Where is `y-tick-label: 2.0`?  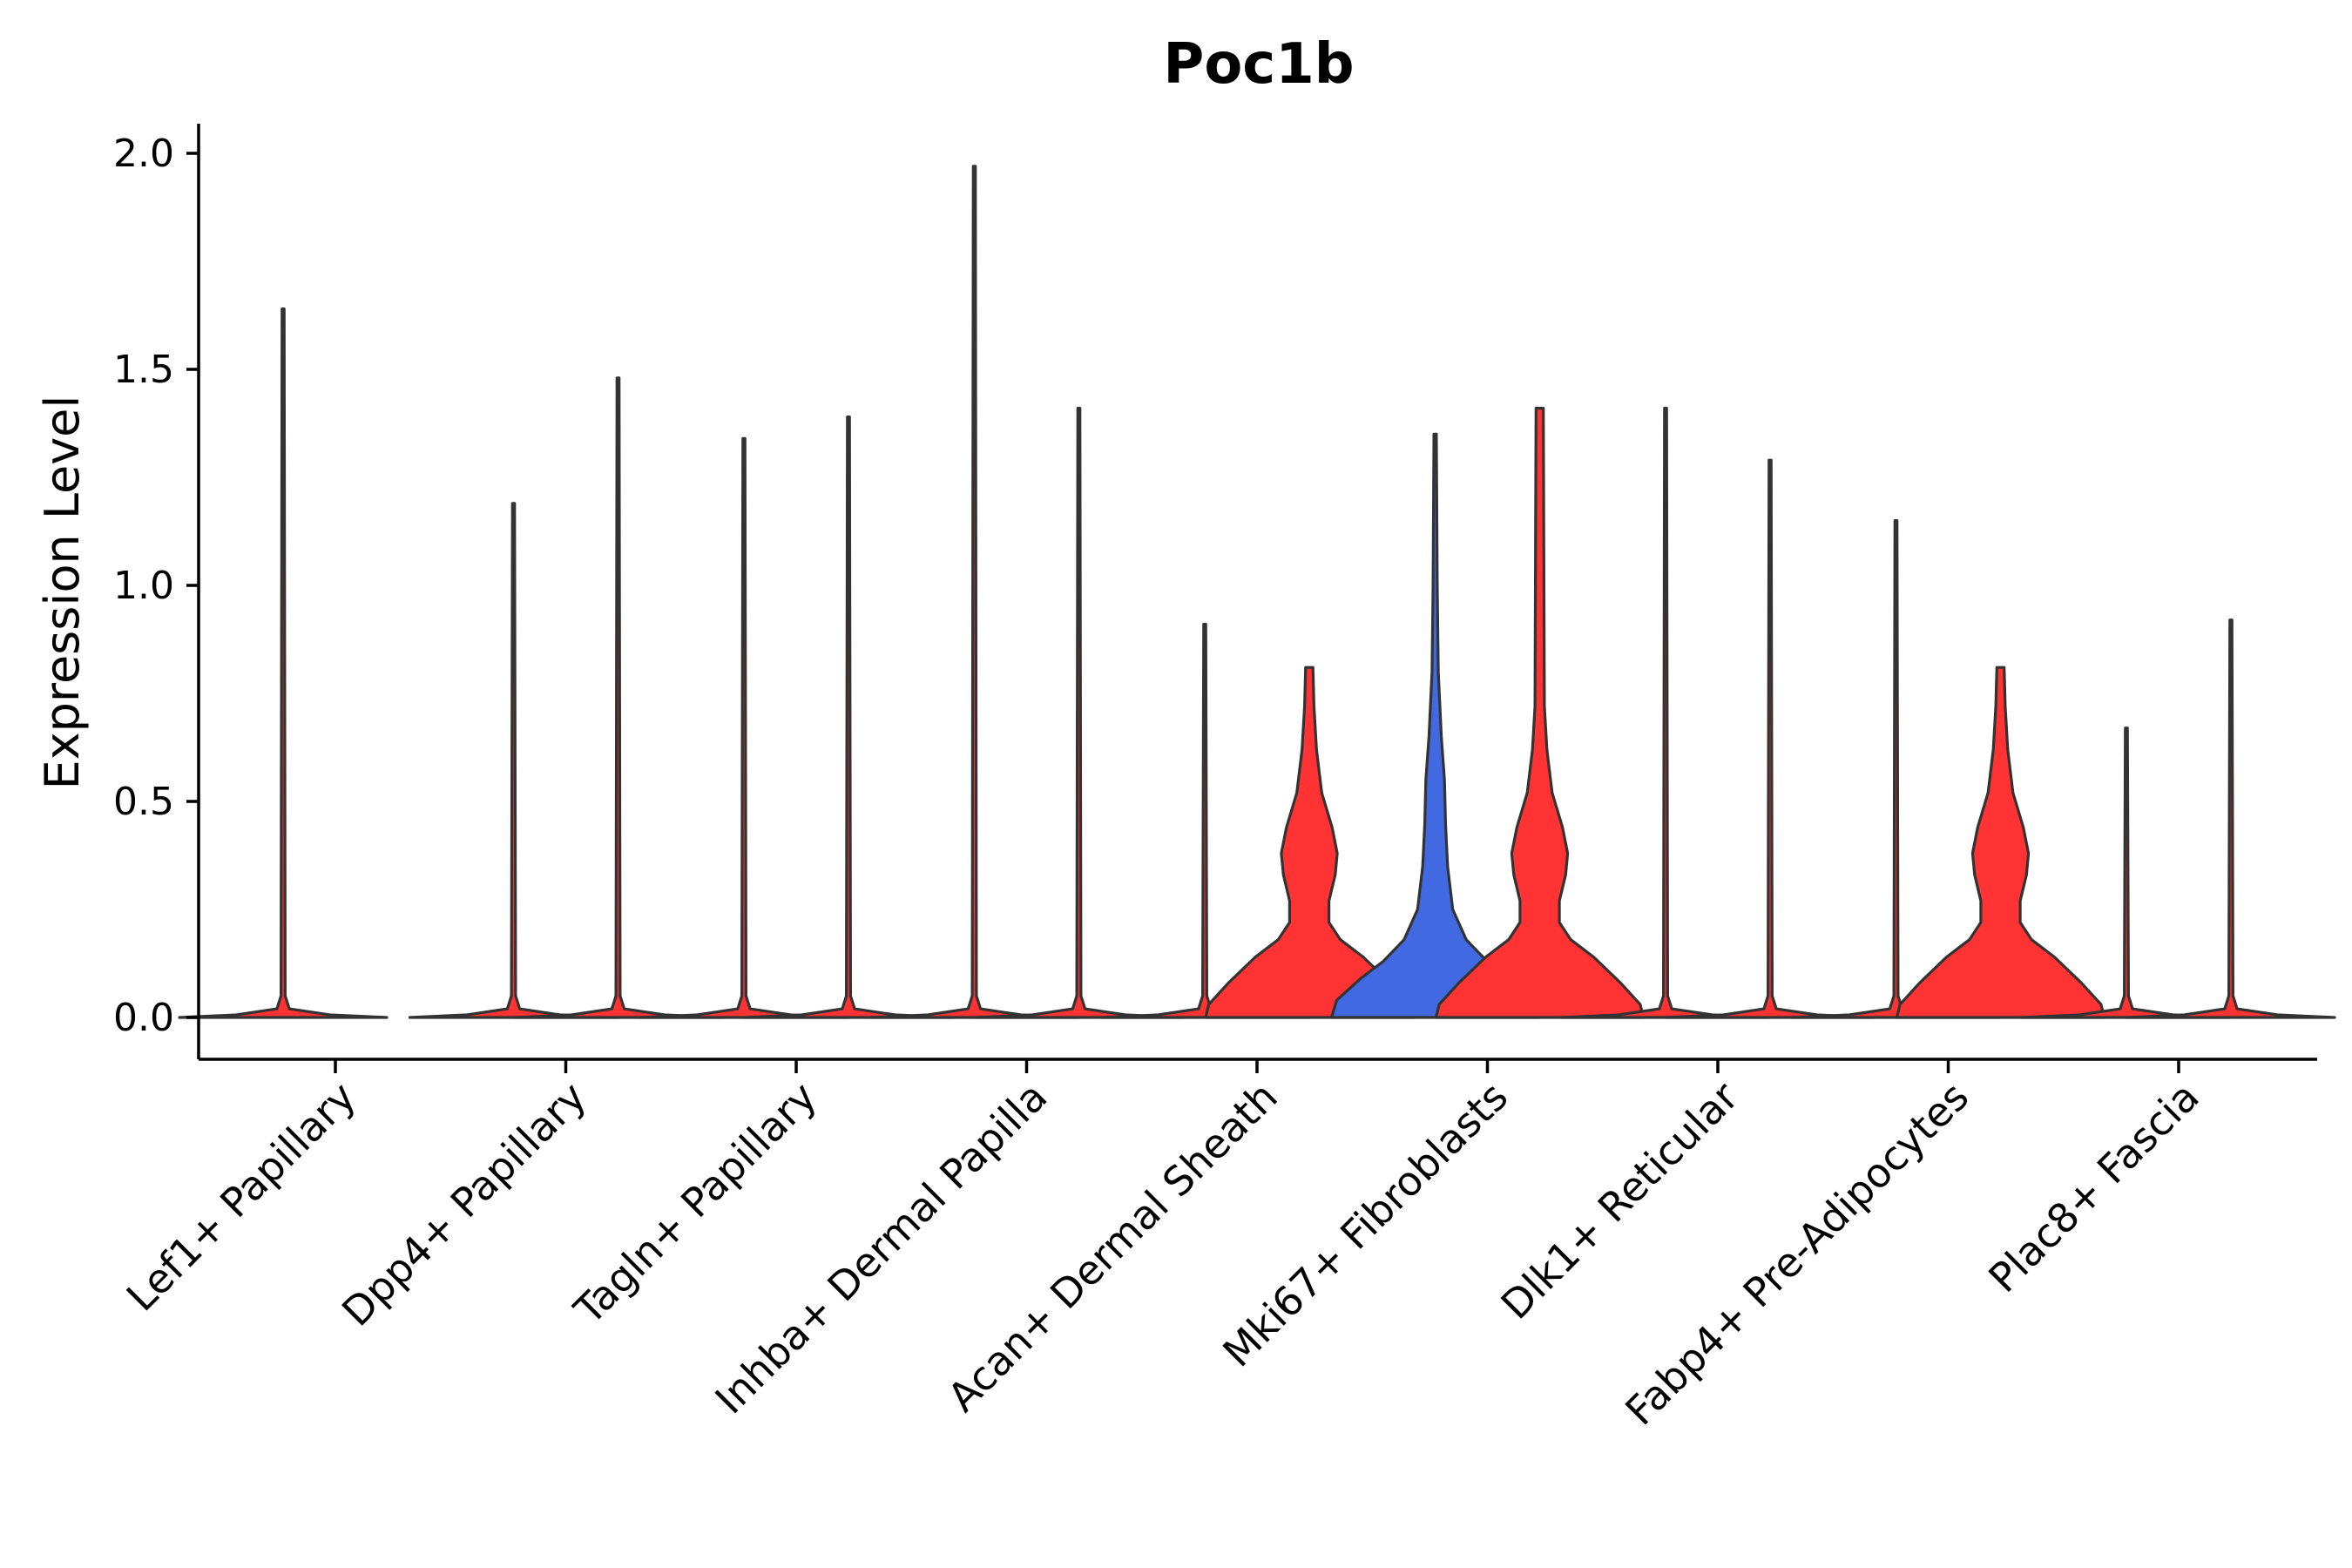 y-tick-label: 2.0 is located at coordinates (143, 154).